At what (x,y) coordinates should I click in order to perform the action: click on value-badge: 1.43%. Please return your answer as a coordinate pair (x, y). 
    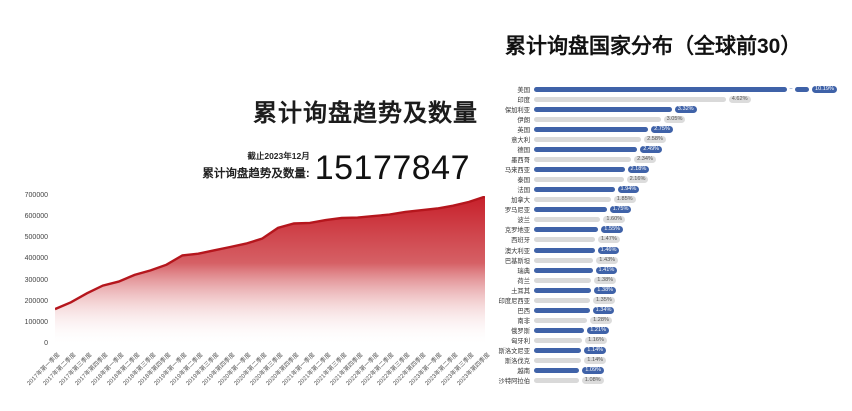
    Looking at the image, I should click on (607, 260).